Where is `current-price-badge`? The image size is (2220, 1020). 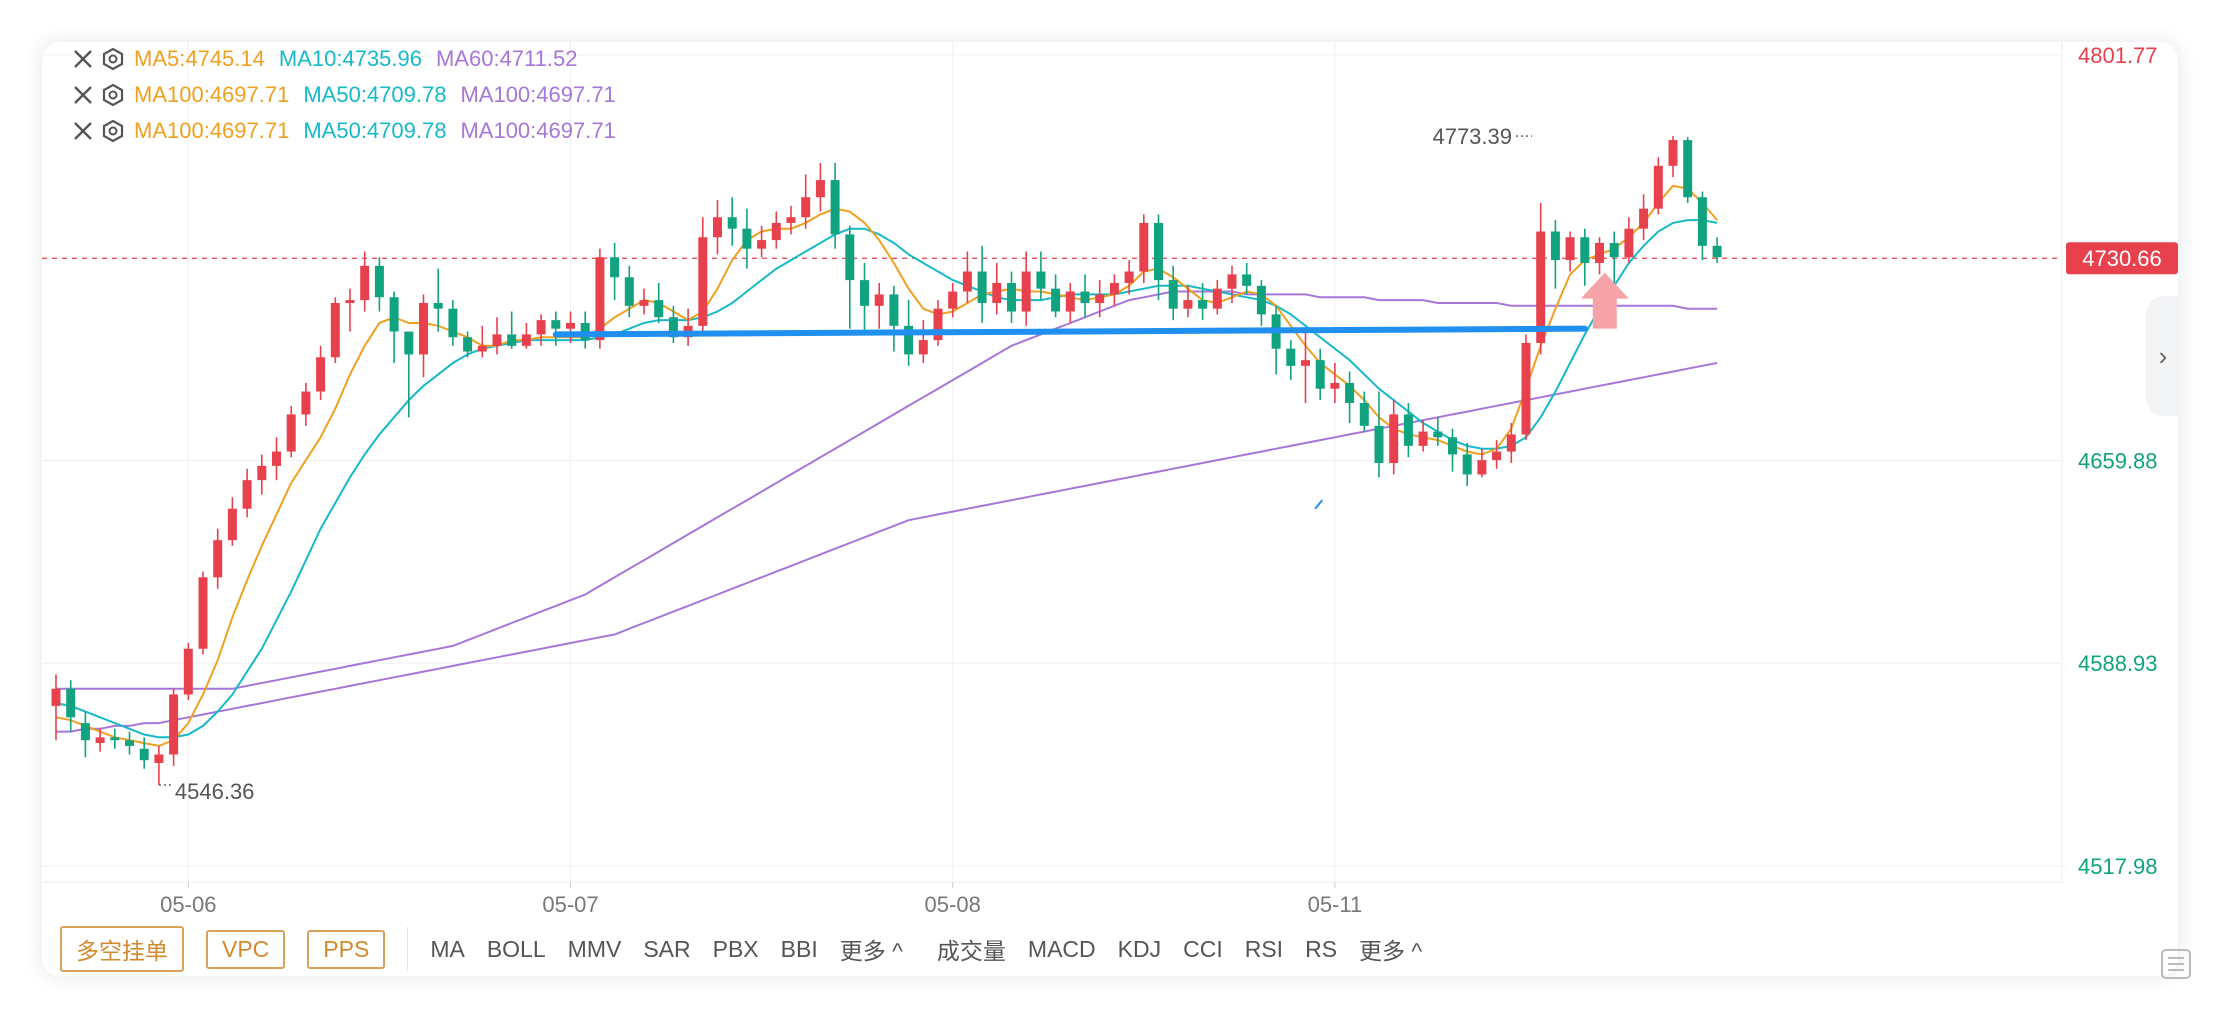 current-price-badge is located at coordinates (2122, 258).